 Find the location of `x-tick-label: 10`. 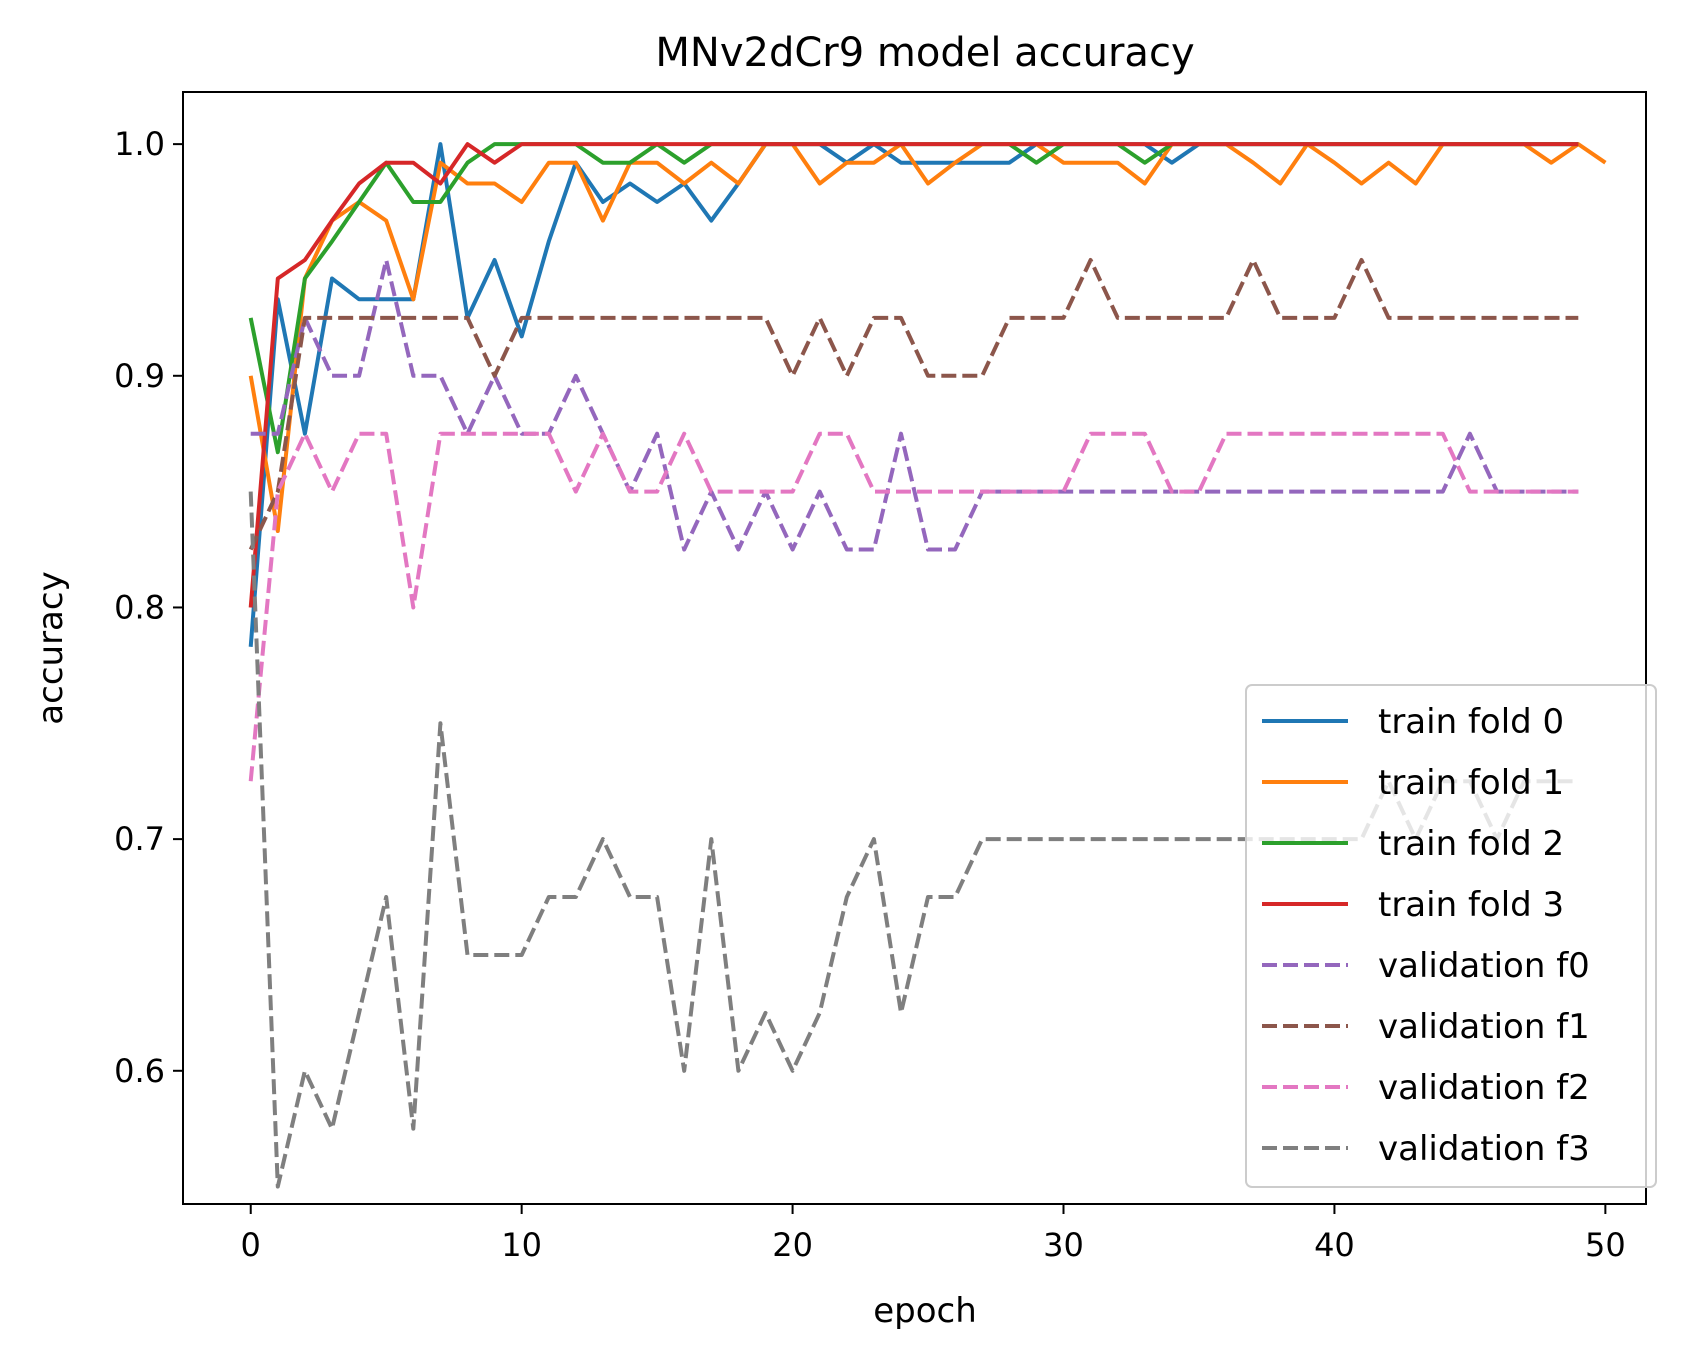

x-tick-label: 10 is located at coordinates (521, 1245).